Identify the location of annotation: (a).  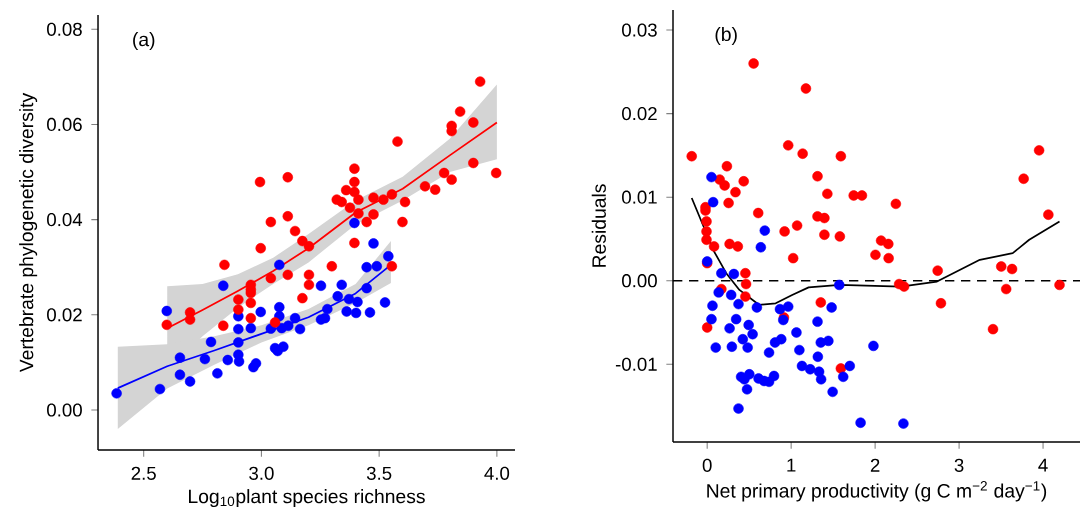
(144, 41).